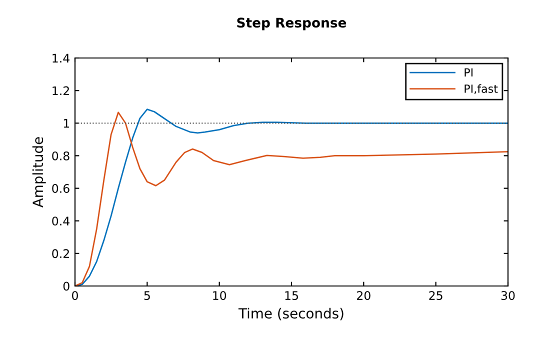 This screenshot has height=337, width=560. What do you see at coordinates (39, 172) in the screenshot?
I see `y-axis-title: Amplitude` at bounding box center [39, 172].